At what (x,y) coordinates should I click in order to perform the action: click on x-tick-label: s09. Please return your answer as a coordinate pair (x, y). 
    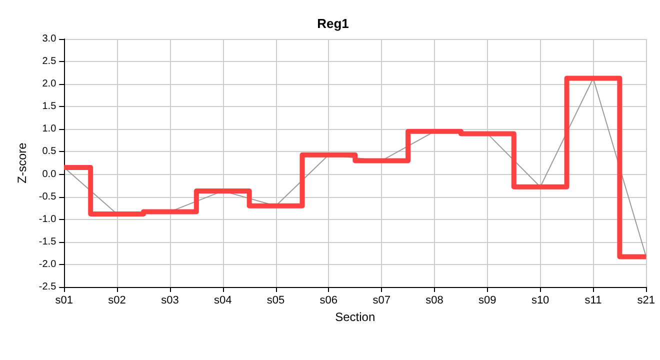
    Looking at the image, I should click on (487, 300).